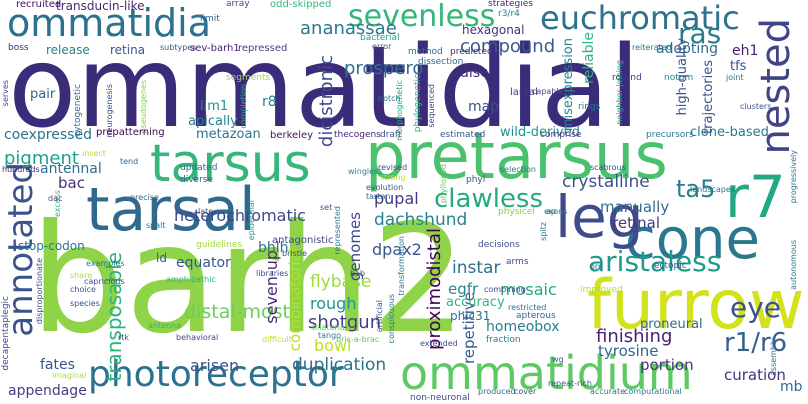  What do you see at coordinates (619, 92) in the screenshot?
I see `word-neighbor-joining: neighbor-joining` at bounding box center [619, 92].